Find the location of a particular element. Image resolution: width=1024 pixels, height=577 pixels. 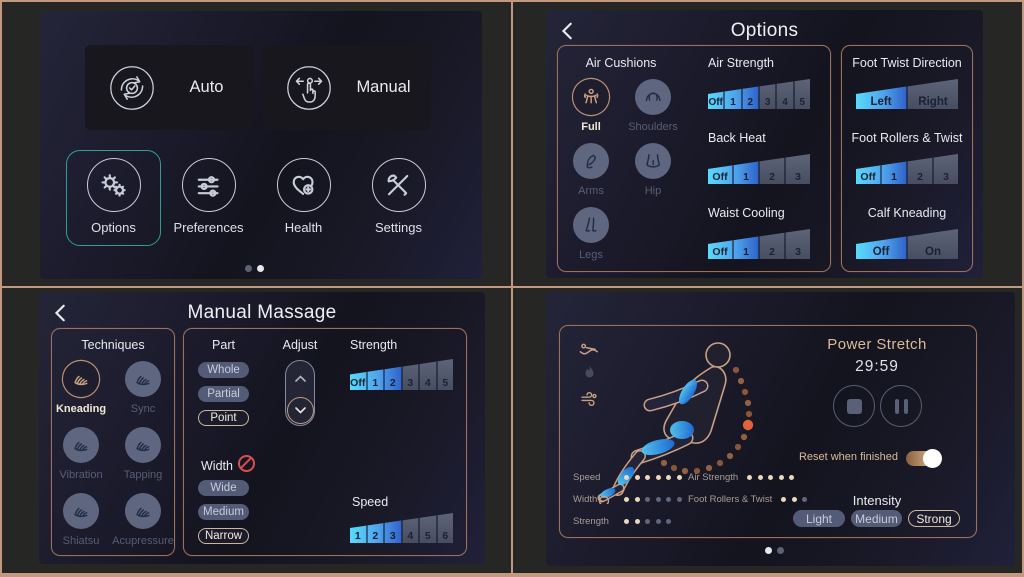

intensity-option-strong: Strong is located at coordinates (934, 518).